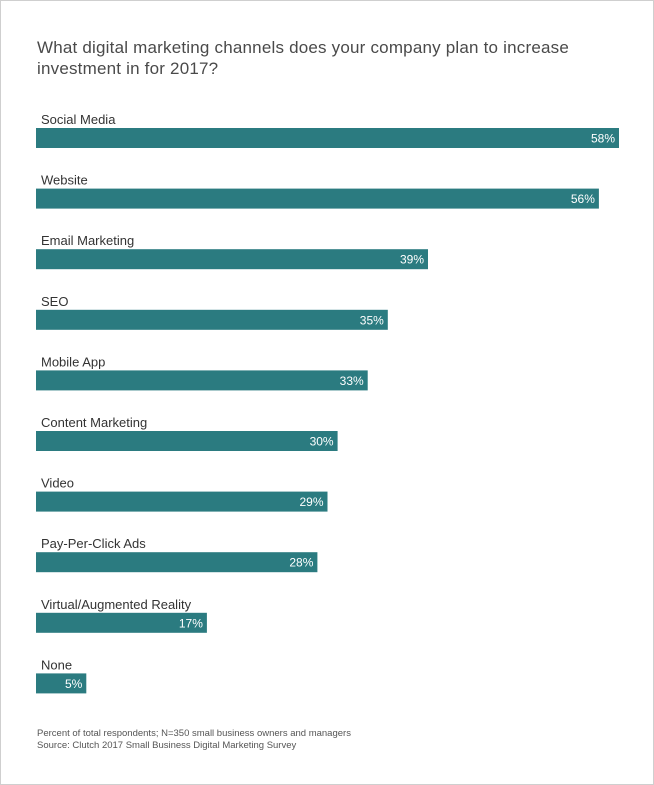 The width and height of the screenshot is (654, 785). I want to click on bar-virtual-augmented-reality, so click(121, 622).